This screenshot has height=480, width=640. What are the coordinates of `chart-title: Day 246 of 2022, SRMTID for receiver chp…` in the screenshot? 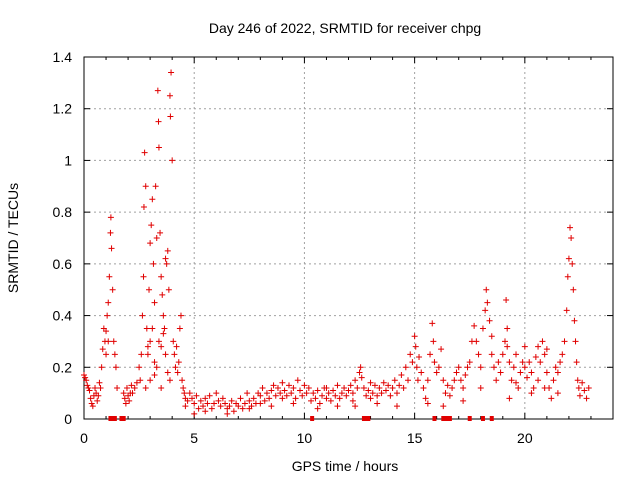 It's located at (345, 28).